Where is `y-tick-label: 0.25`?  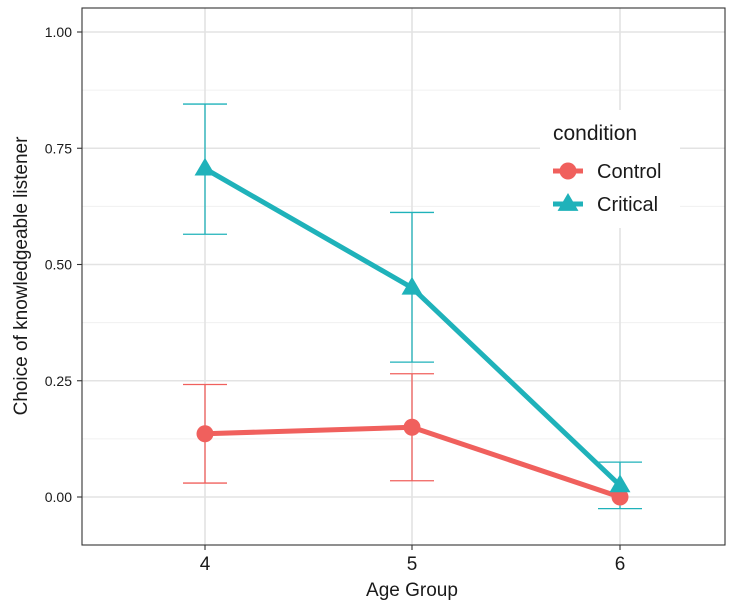
y-tick-label: 0.25 is located at coordinates (58, 381).